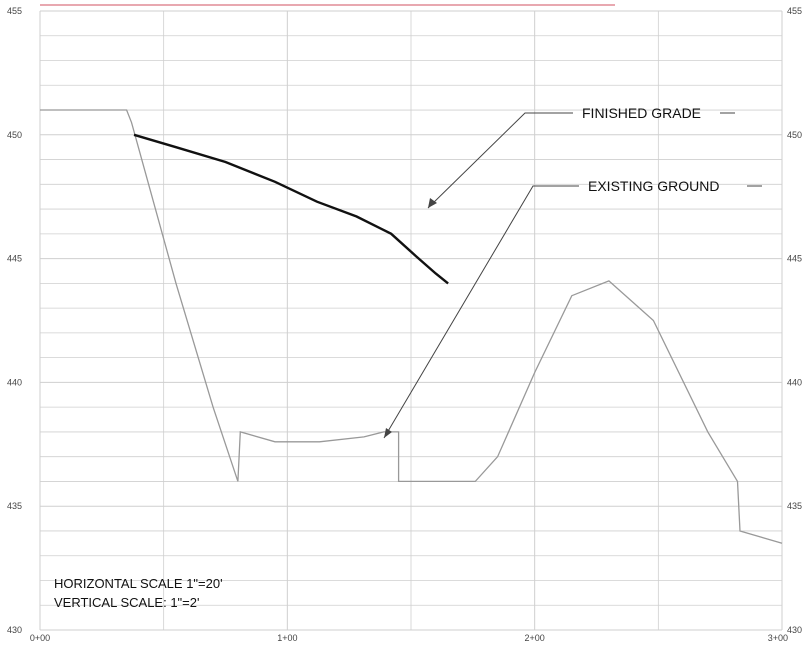  I want to click on y-tick-label-right: 450, so click(794, 135).